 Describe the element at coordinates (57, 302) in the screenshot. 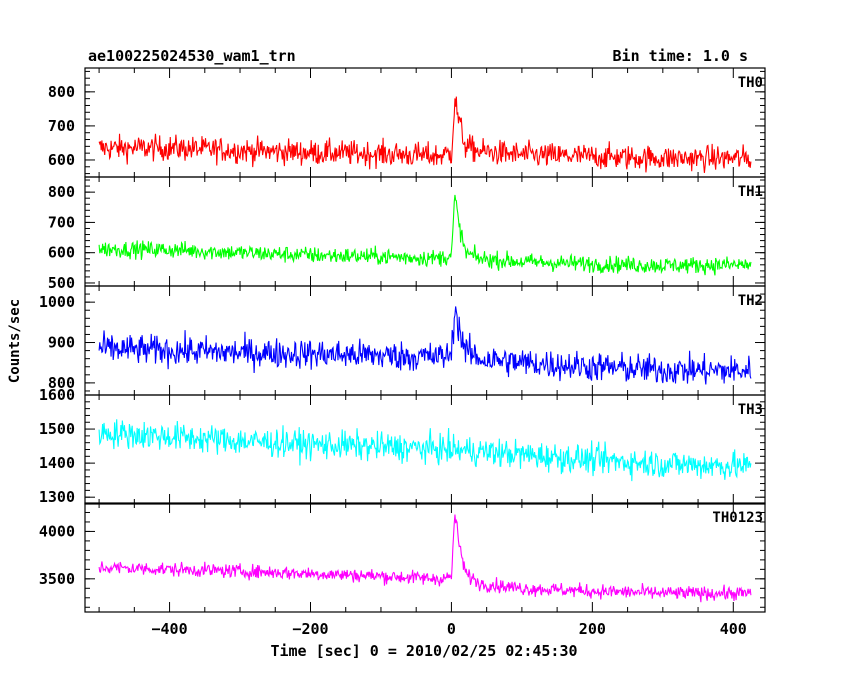

I see `y-tick-label: 1000` at that location.